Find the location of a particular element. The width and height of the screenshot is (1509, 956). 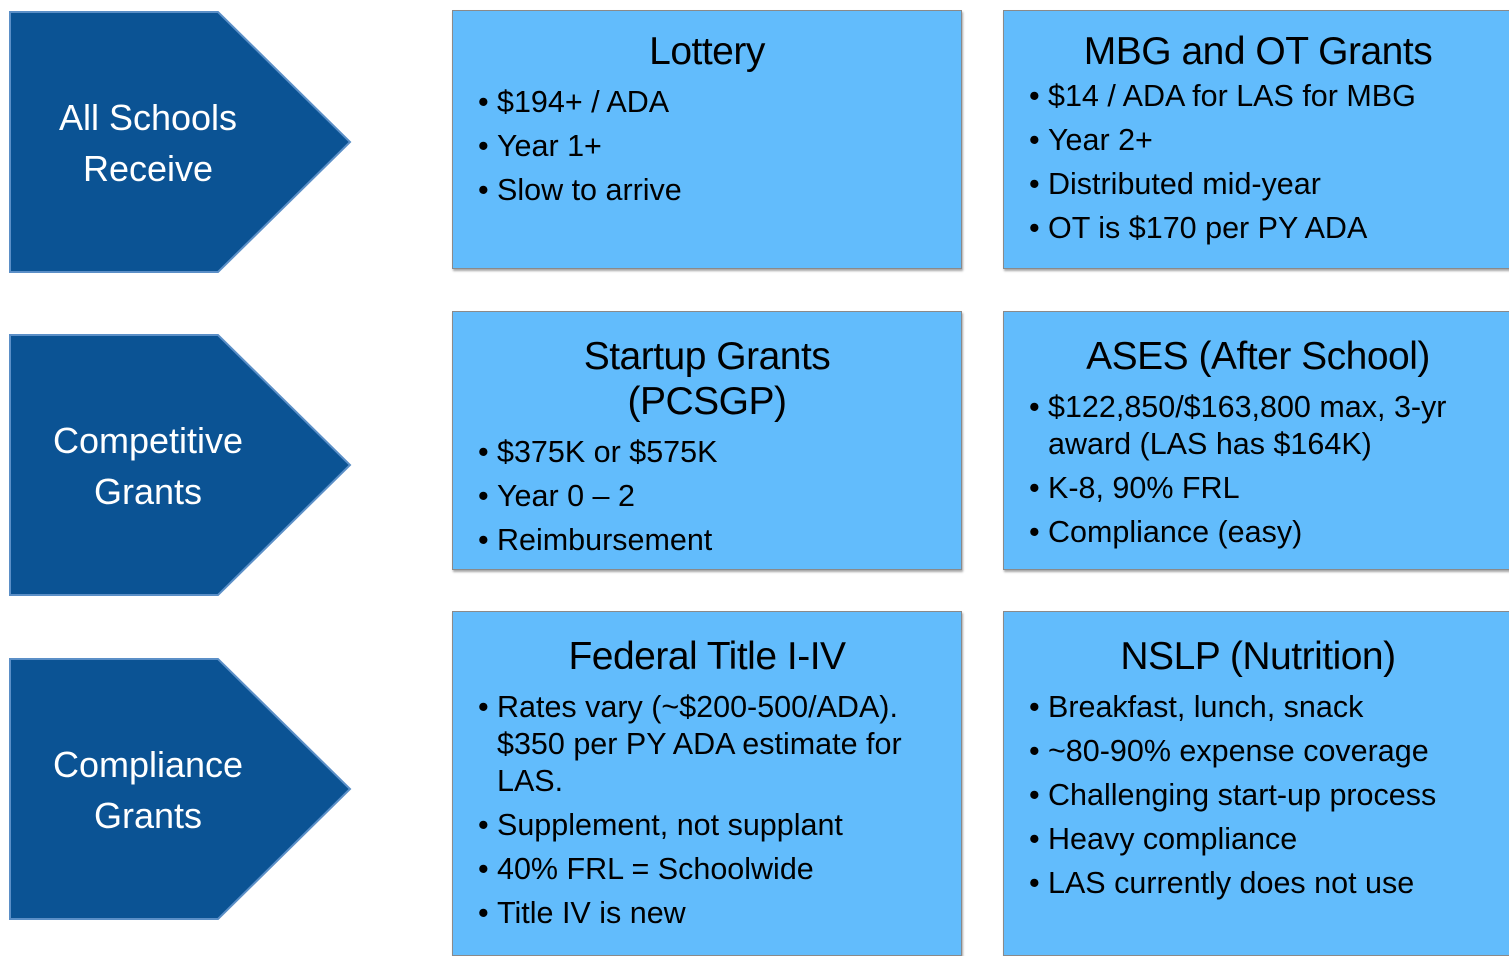

info-box: Lottery $194+ / ADA Year 1+ Slow to arrive is located at coordinates (707, 139).